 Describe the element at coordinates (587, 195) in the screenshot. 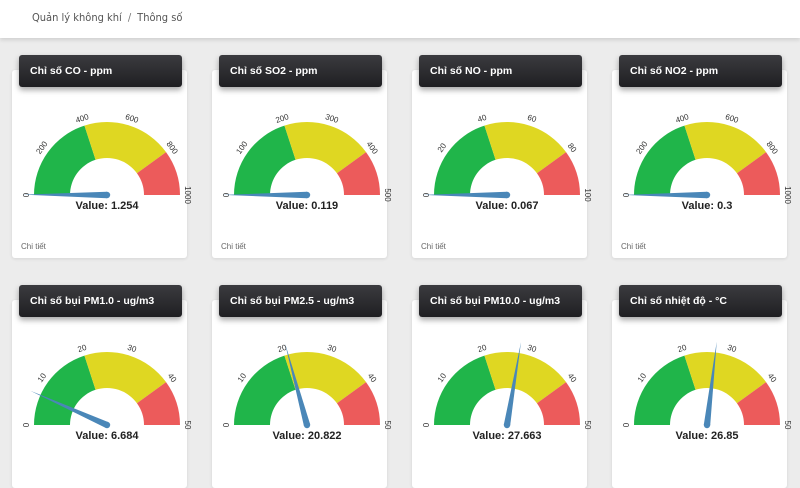

I see `gauge-tick-label: 100` at that location.